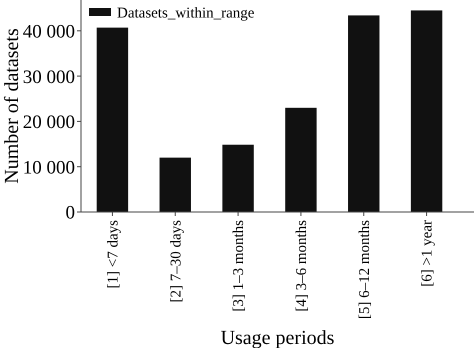  I want to click on y-axis-title: Number of datasets, so click(12, 106).